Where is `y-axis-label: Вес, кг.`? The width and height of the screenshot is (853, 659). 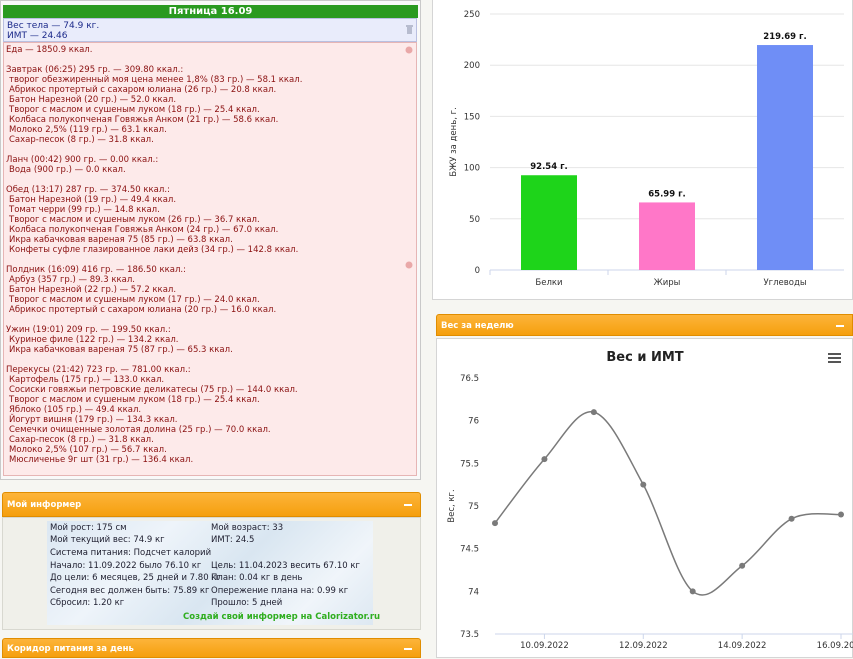
y-axis-label: Вес, кг. is located at coordinates (452, 505).